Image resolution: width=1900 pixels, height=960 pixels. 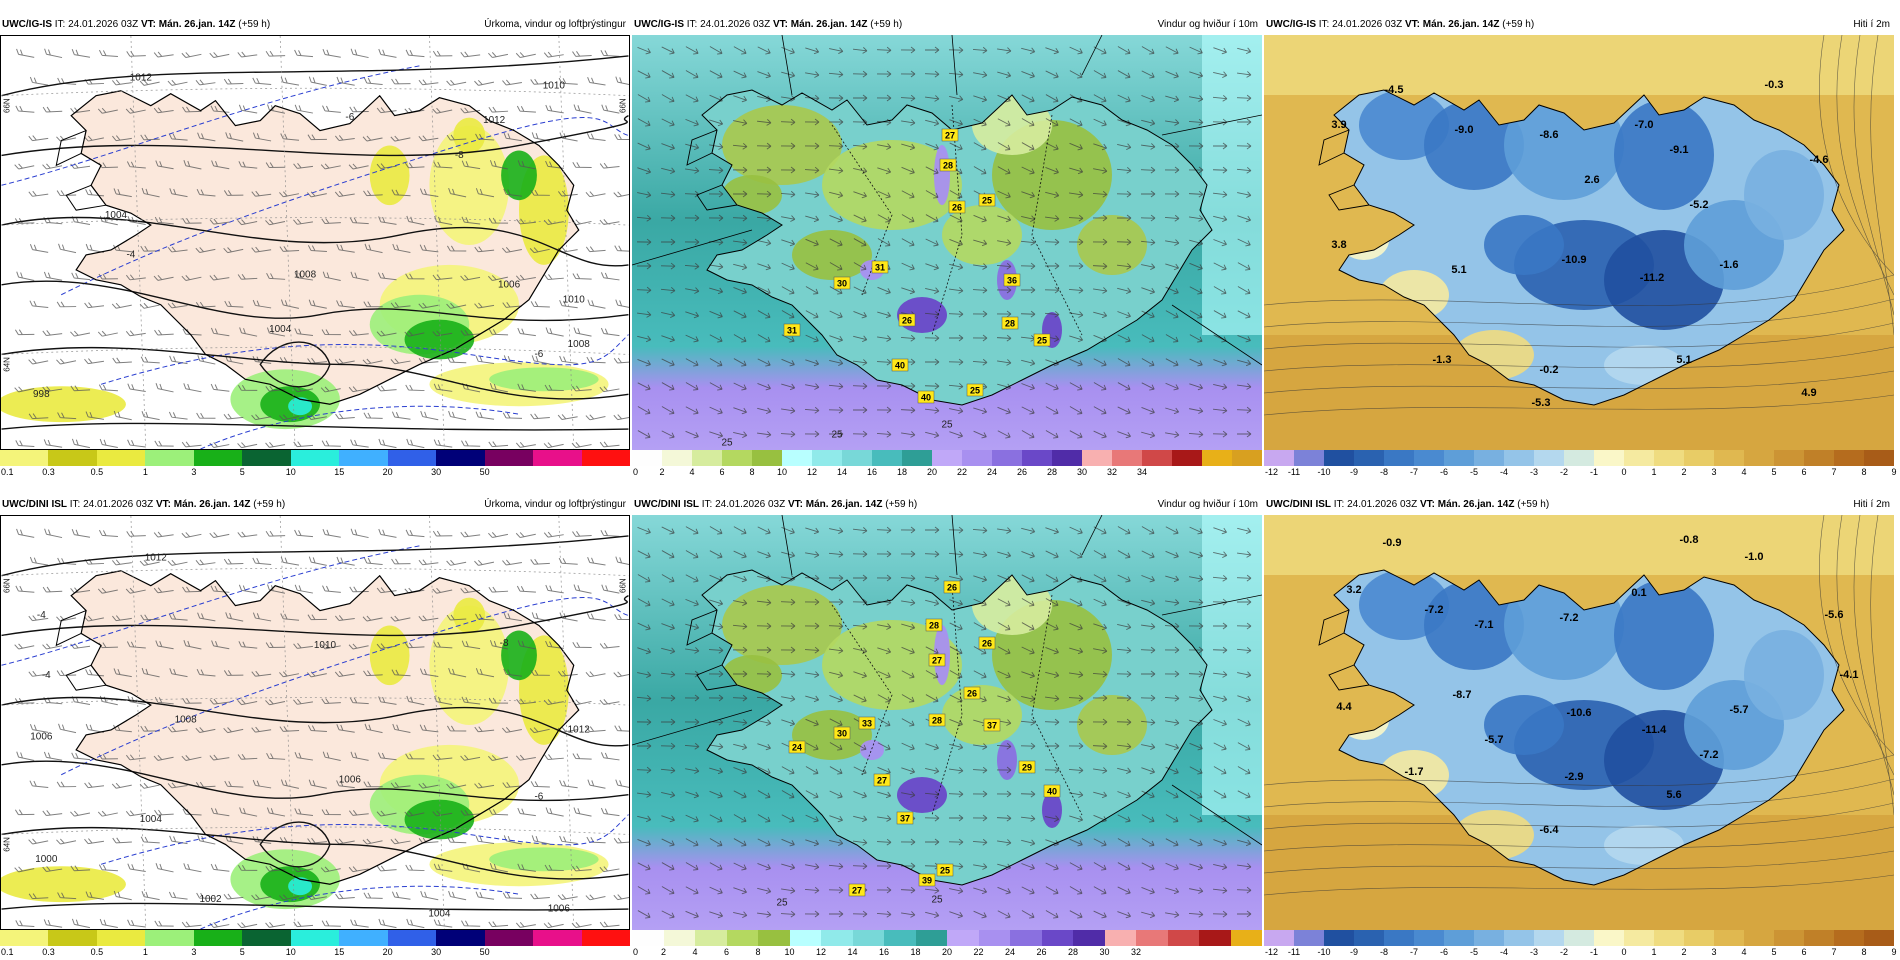 What do you see at coordinates (829, 24) in the screenshot?
I see `valid-time: Mán. 26.jan. 14Z` at bounding box center [829, 24].